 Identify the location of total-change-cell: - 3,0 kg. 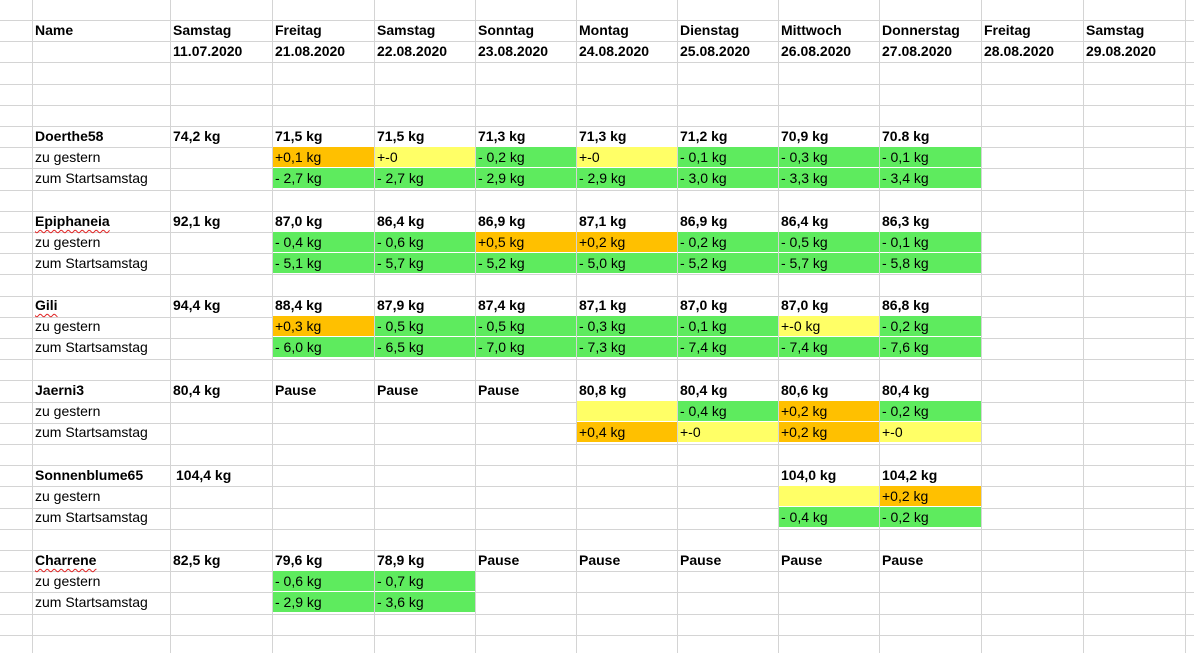
(728, 178).